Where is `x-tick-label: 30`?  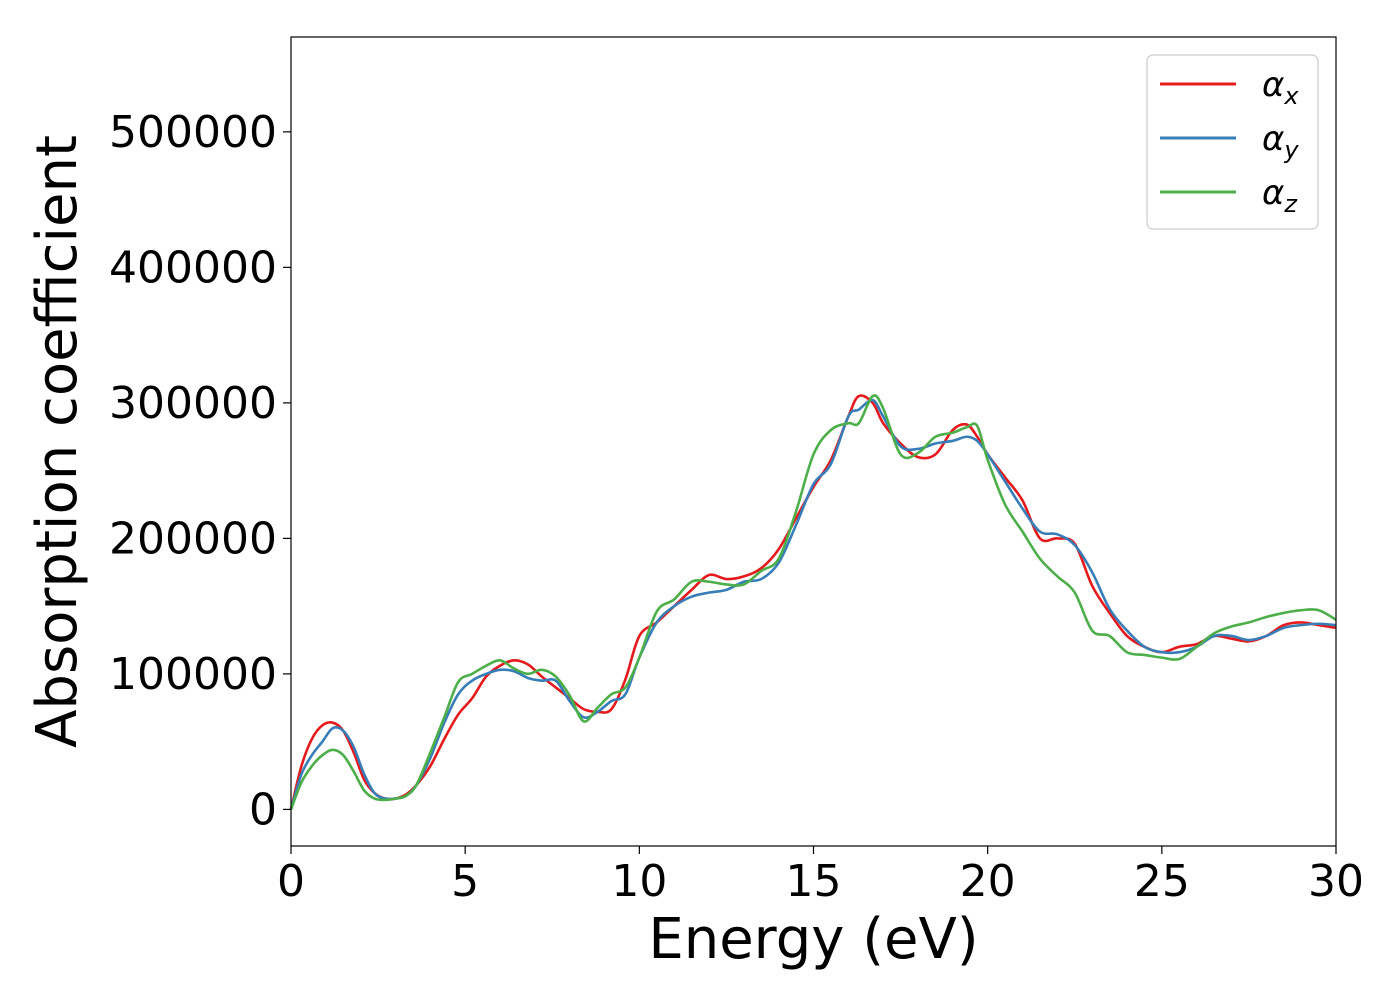 x-tick-label: 30 is located at coordinates (1336, 881).